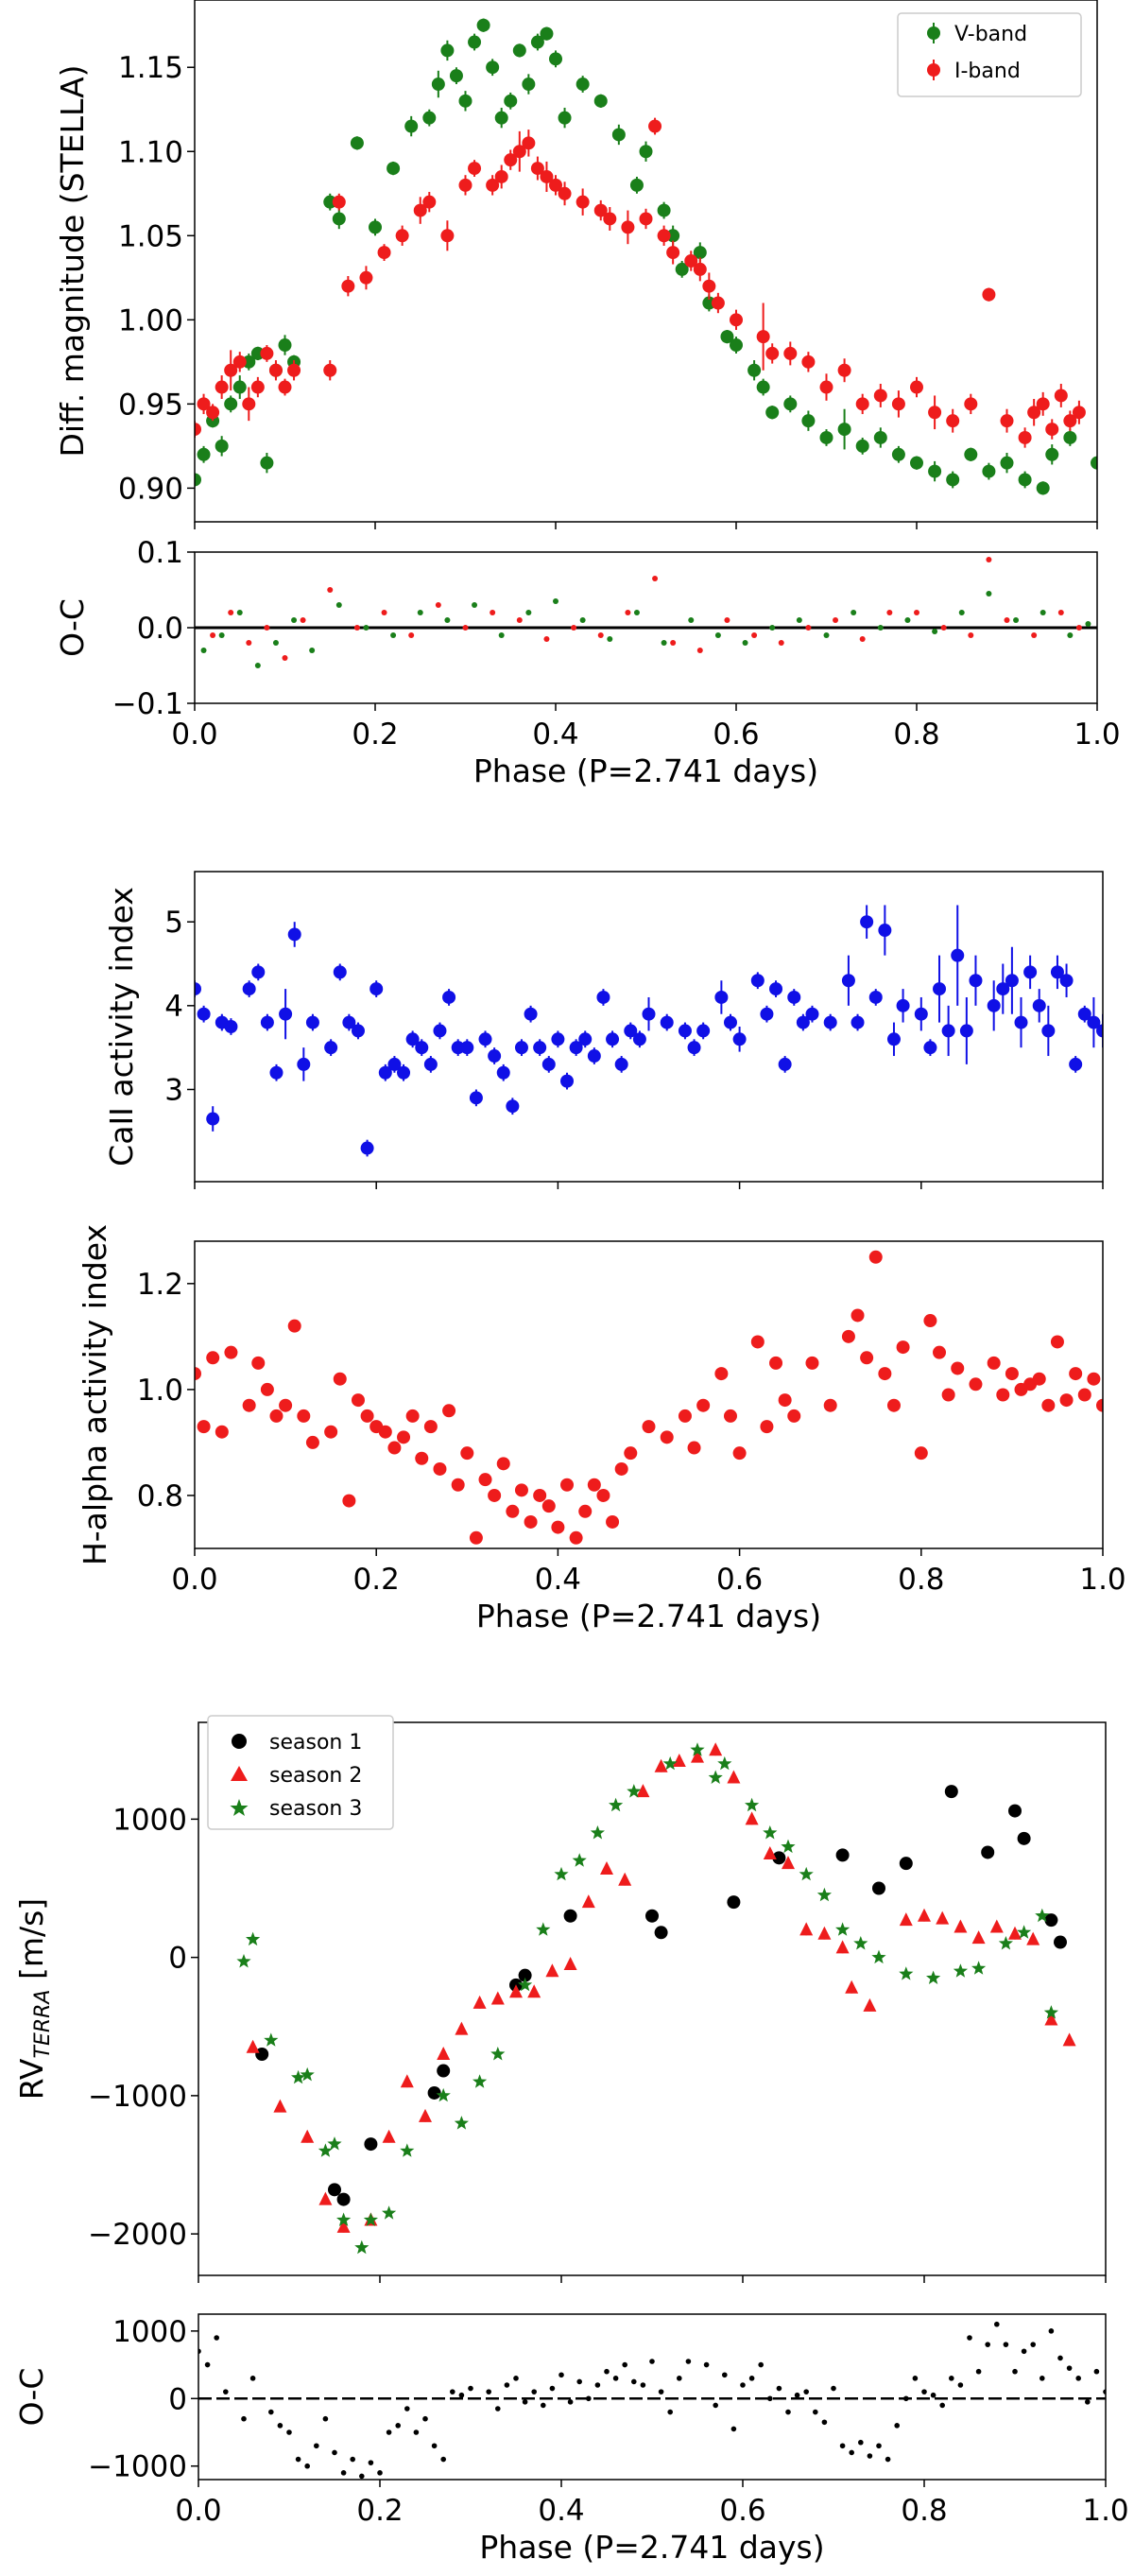 Image resolution: width=1134 pixels, height=2576 pixels. I want to click on y-tick-label: 0.95, so click(150, 405).